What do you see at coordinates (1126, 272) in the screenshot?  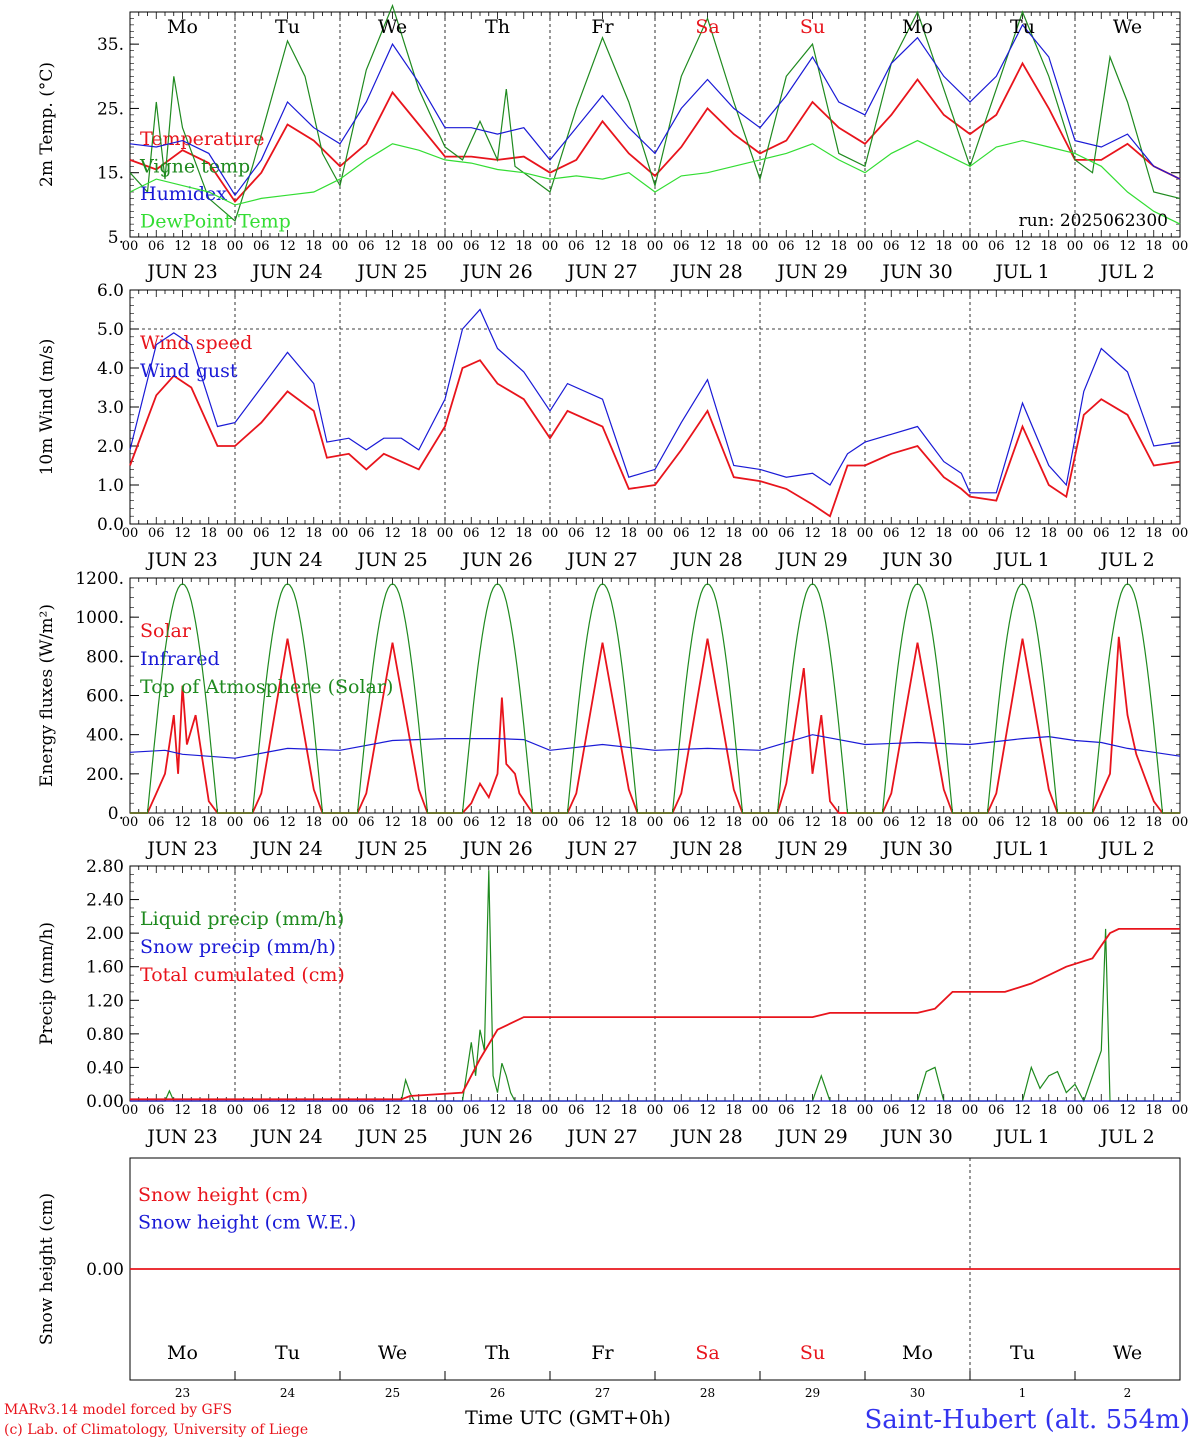 I see `date-label: JUL 2` at bounding box center [1126, 272].